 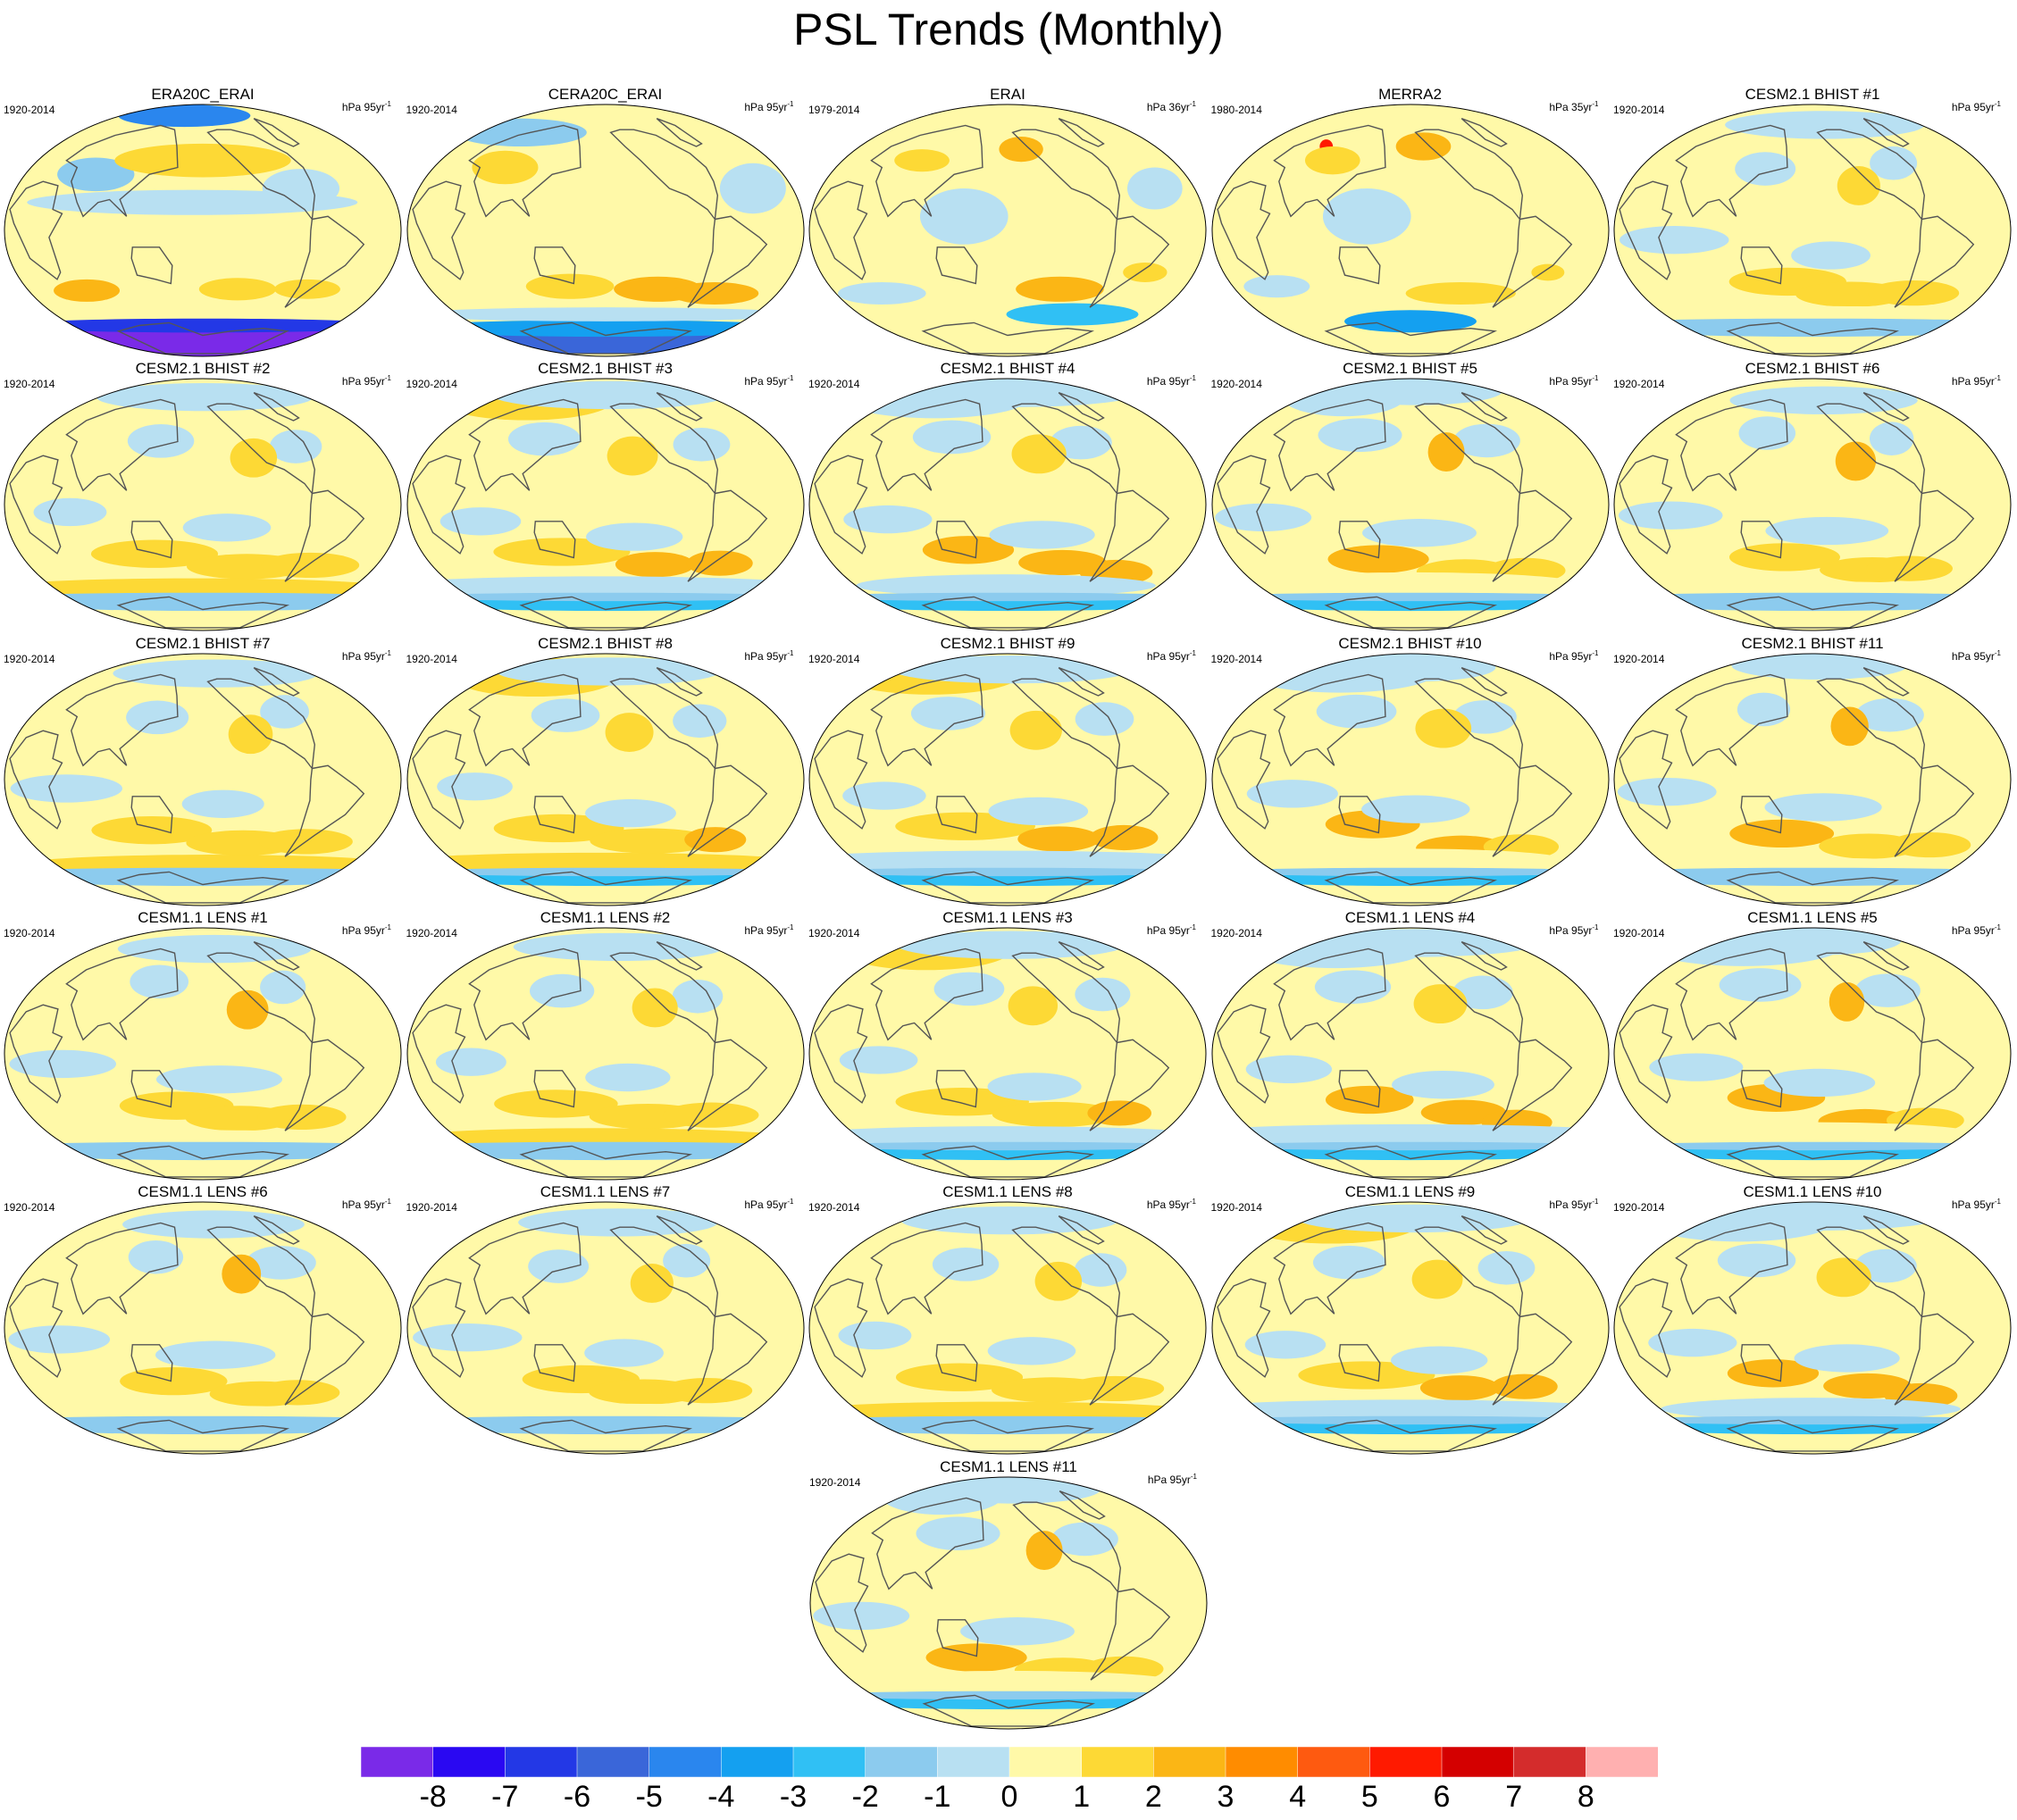 I want to click on world-map, so click(x=605, y=779).